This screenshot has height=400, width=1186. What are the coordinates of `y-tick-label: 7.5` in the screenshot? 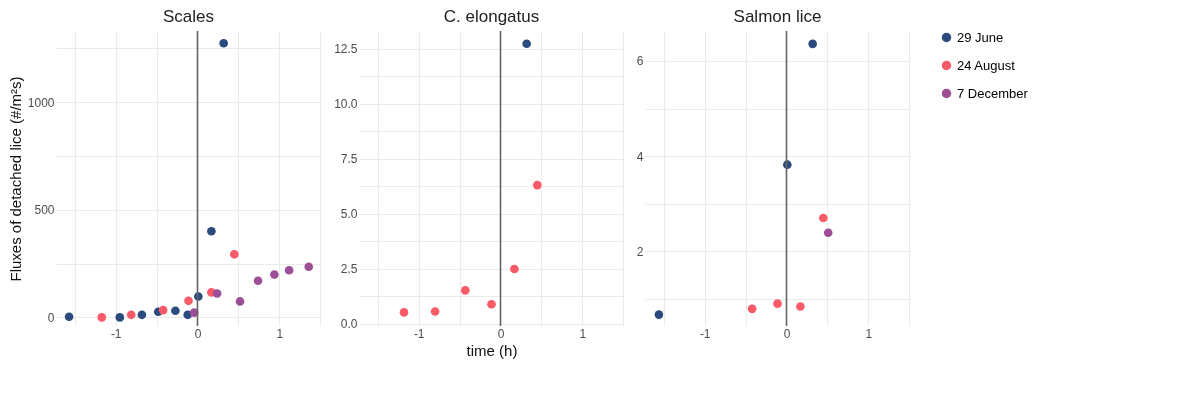 It's located at (349, 159).